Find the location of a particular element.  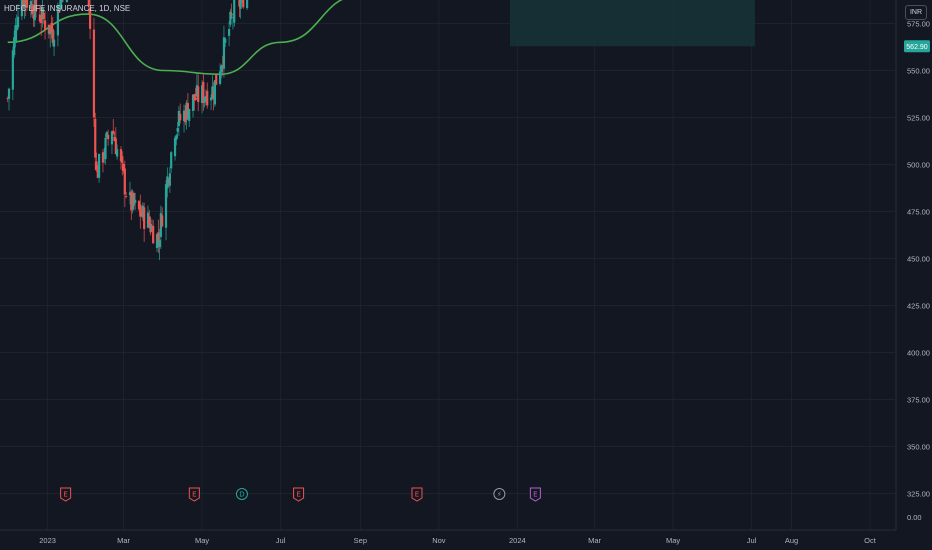

x-tick-label: Oct is located at coordinates (870, 540).